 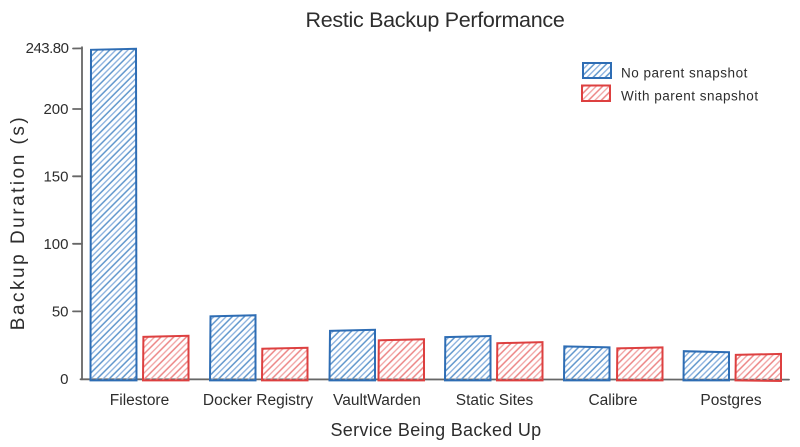 What do you see at coordinates (690, 96) in the screenshot?
I see `svg-text: With parent snapshot` at bounding box center [690, 96].